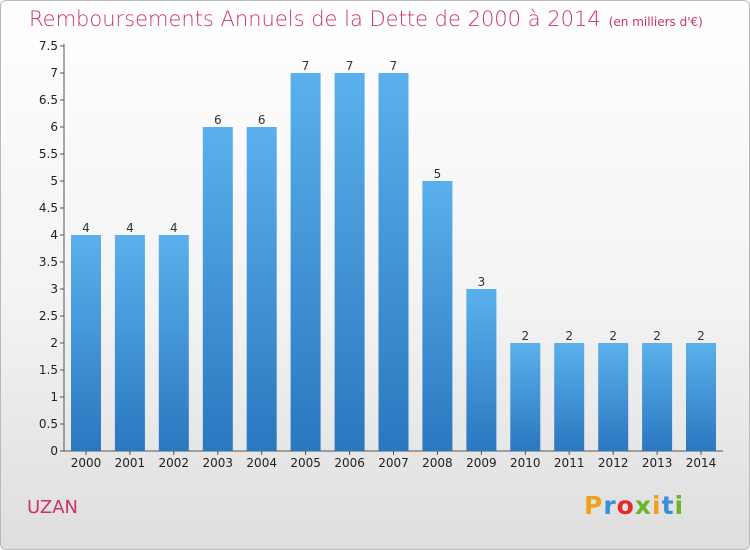 The height and width of the screenshot is (550, 750). Describe the element at coordinates (48, 46) in the screenshot. I see `y-tick-label: 7.5` at that location.